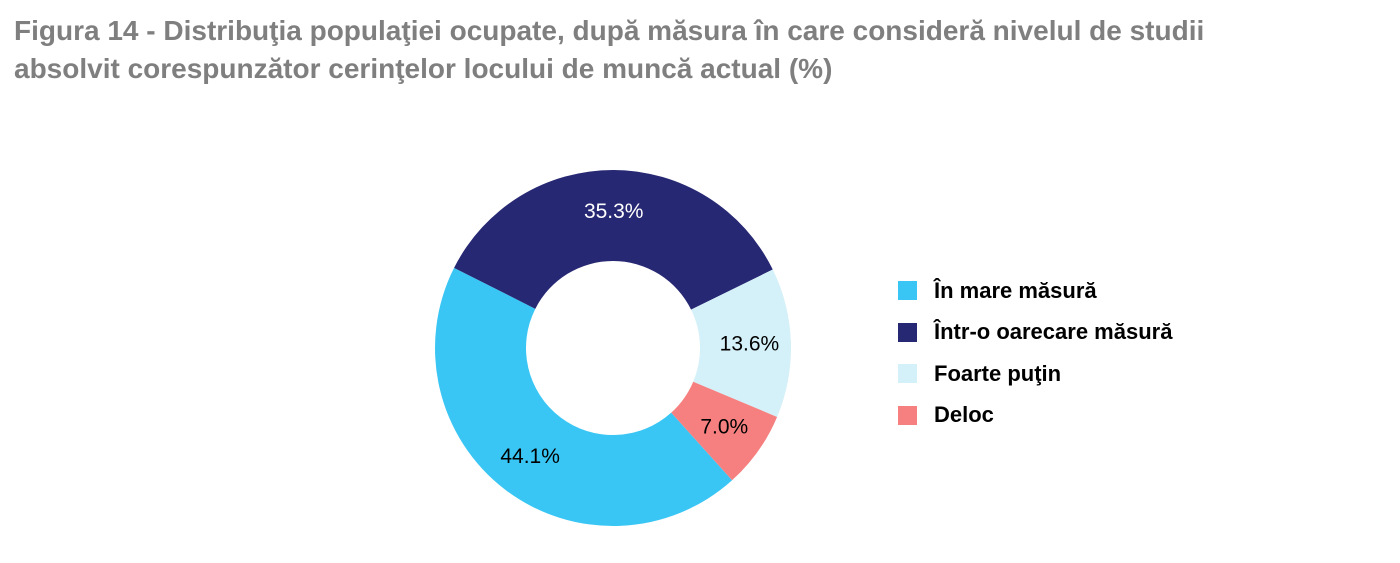 This screenshot has height=563, width=1400. I want to click on data-label-1: 35.3%, so click(614, 211).